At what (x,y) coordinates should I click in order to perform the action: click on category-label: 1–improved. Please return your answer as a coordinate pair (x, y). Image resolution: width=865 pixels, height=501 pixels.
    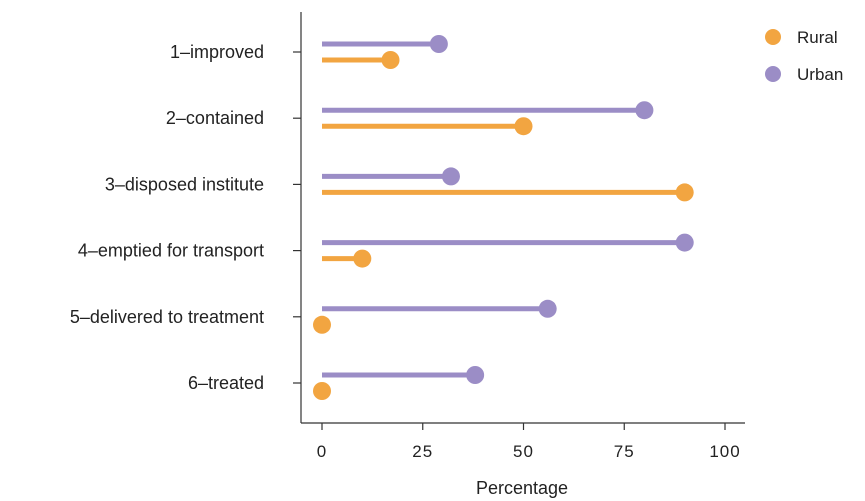
    Looking at the image, I should click on (217, 52).